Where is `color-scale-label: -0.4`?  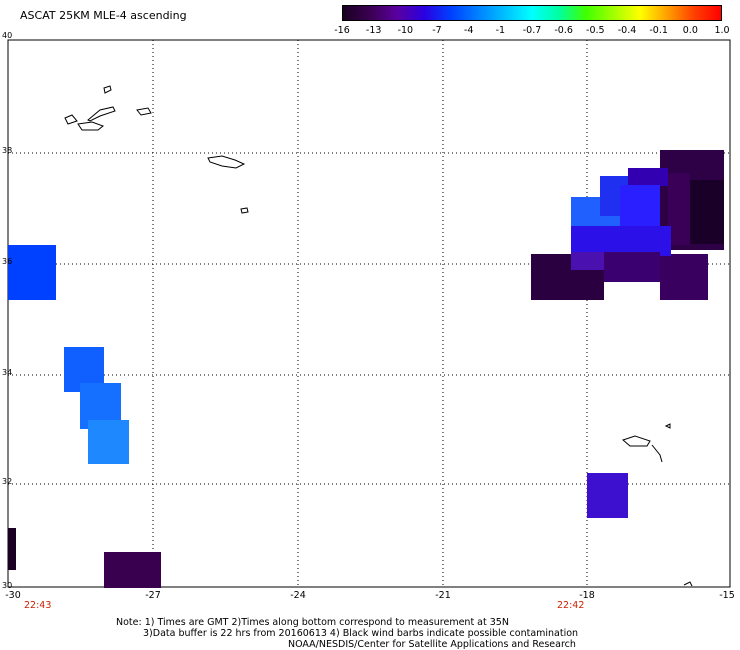
color-scale-label: -0.4 is located at coordinates (627, 30).